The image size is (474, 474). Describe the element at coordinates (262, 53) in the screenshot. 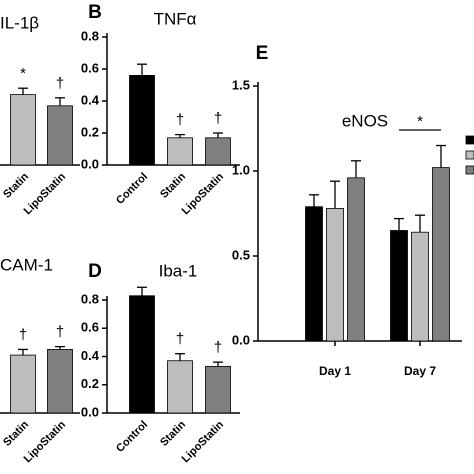

I see `panel-label: E` at that location.